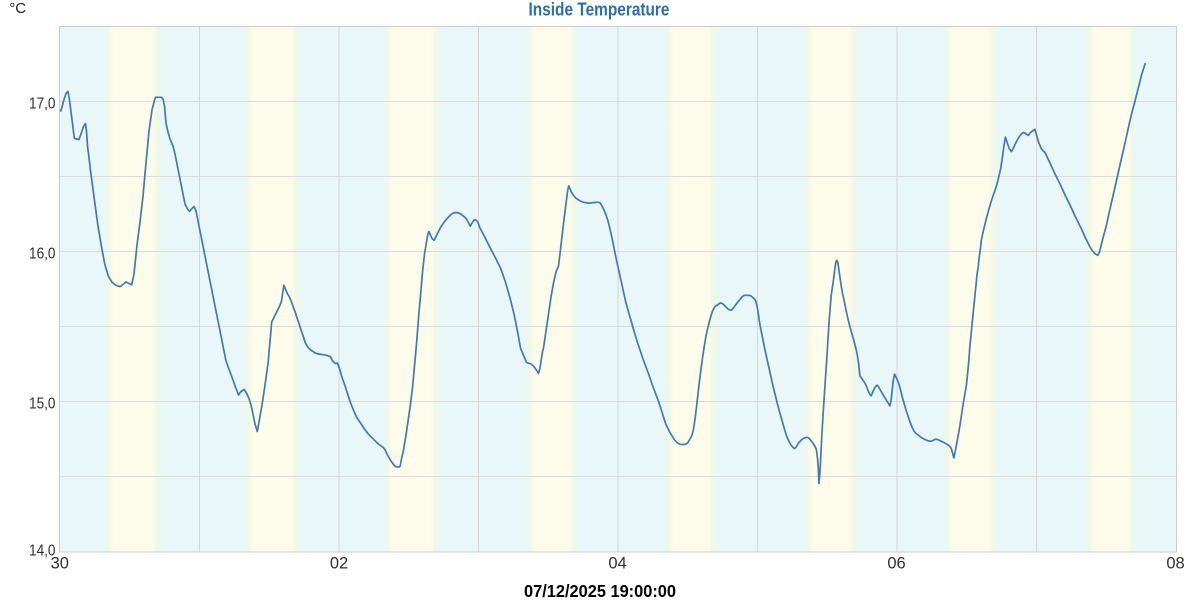  Describe the element at coordinates (42, 404) in the screenshot. I see `svg-text: 15,0` at that location.